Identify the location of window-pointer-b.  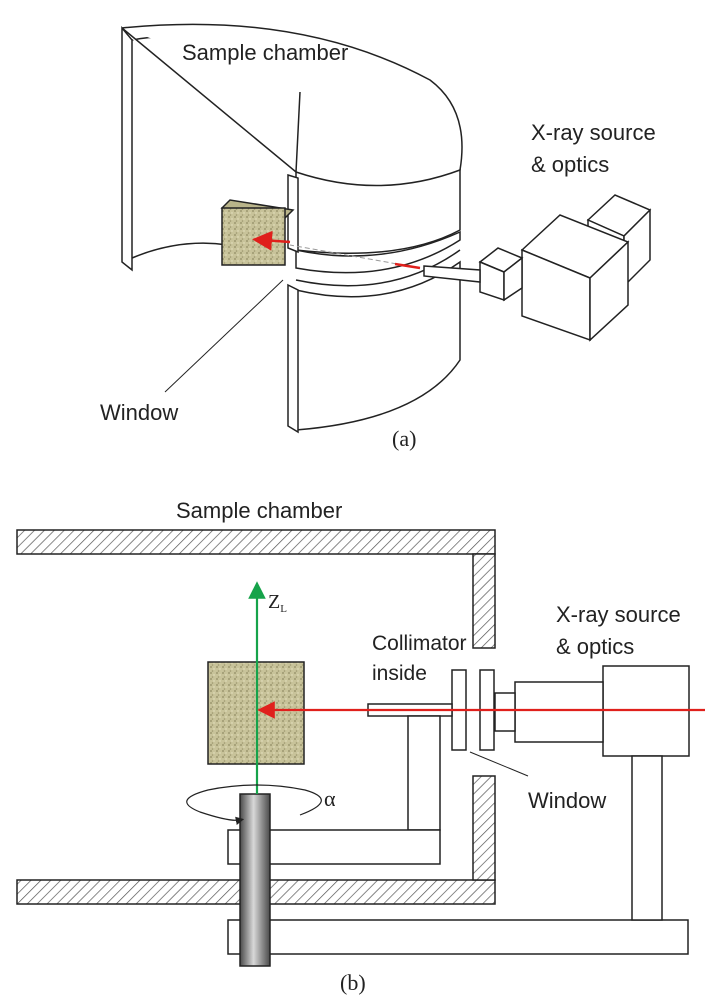
(499, 764).